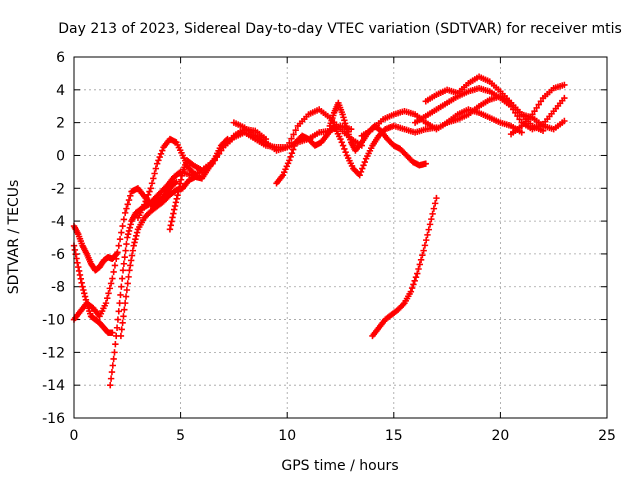  Describe the element at coordinates (53, 353) in the screenshot. I see `y-tick-label: -12` at that location.